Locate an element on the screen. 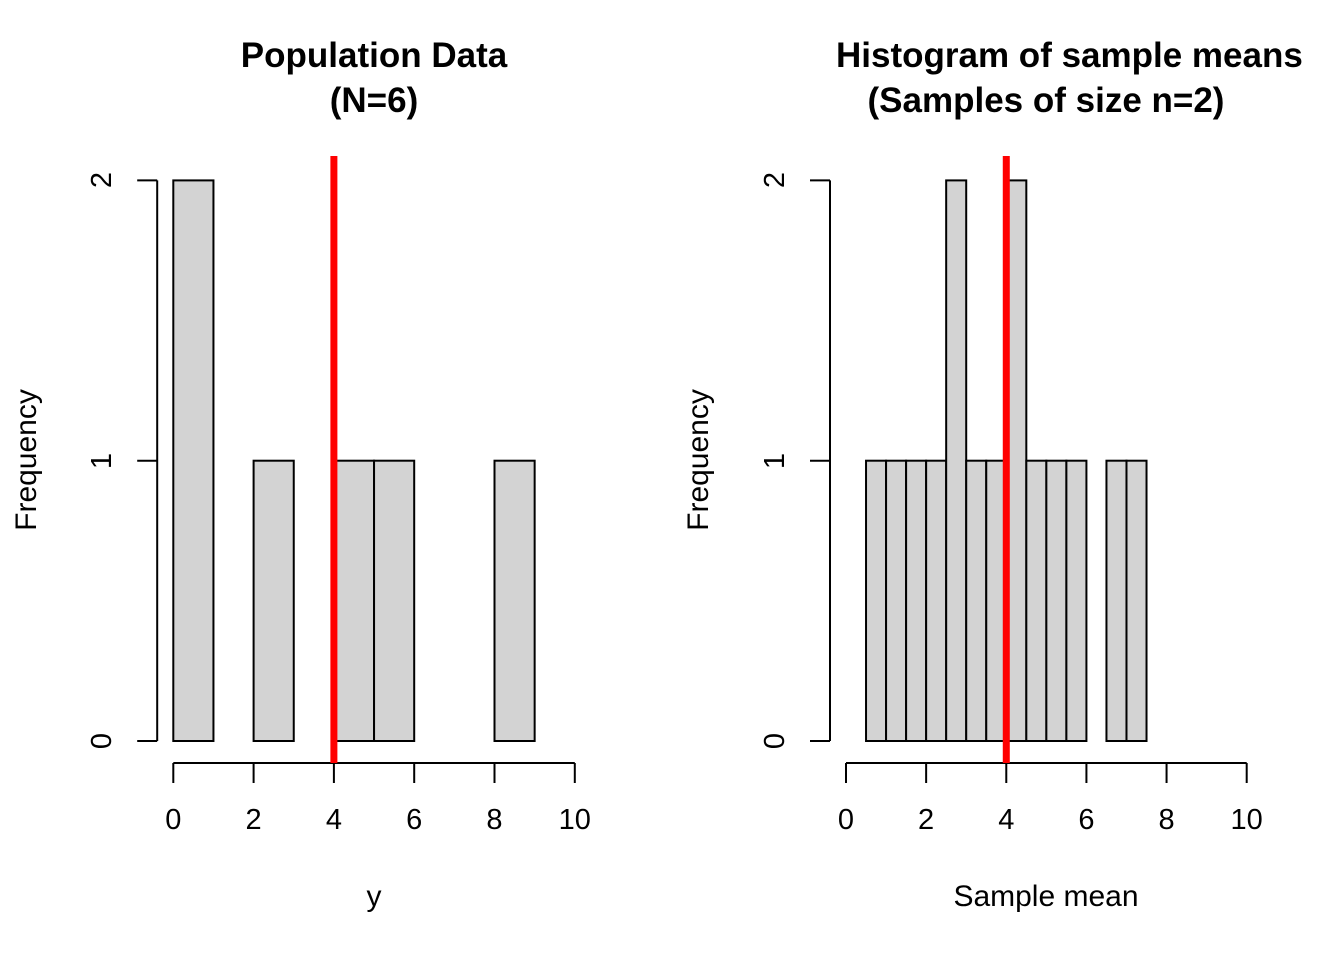 The width and height of the screenshot is (1344, 960). sample-means-x-tick-label: 4 is located at coordinates (1006, 820).